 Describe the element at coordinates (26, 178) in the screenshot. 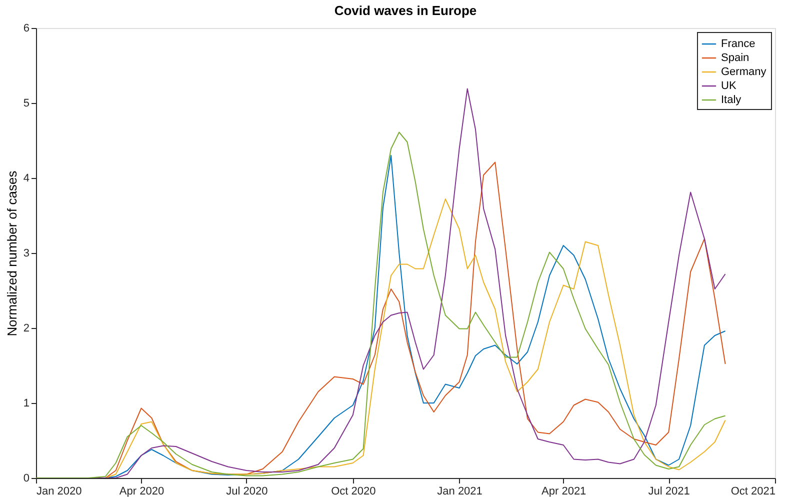

I see `y-tick-label: 4` at that location.